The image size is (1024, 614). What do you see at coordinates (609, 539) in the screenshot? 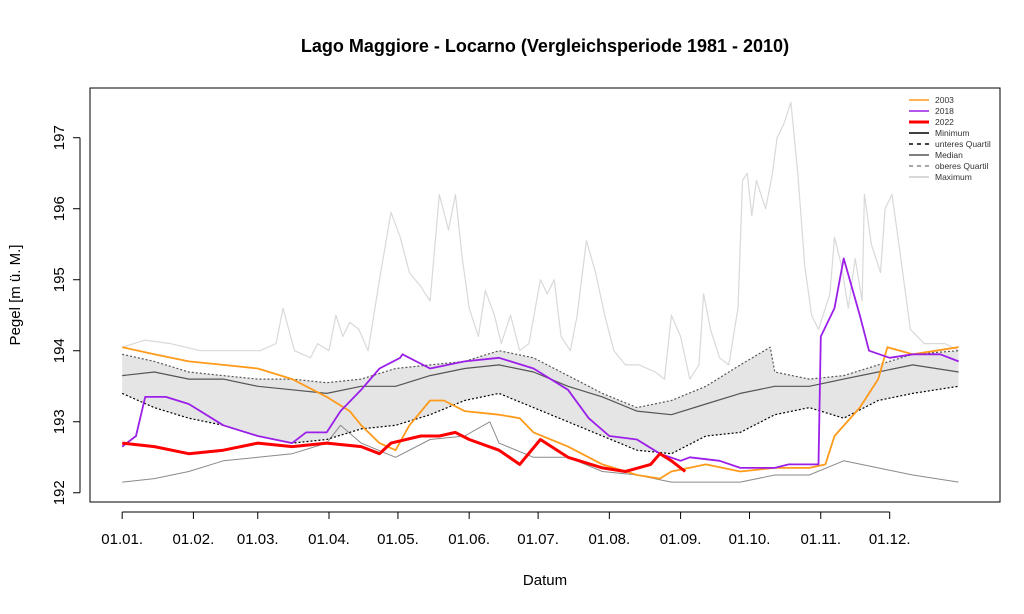
I see `x-tick-label: 01.08.` at bounding box center [609, 539].